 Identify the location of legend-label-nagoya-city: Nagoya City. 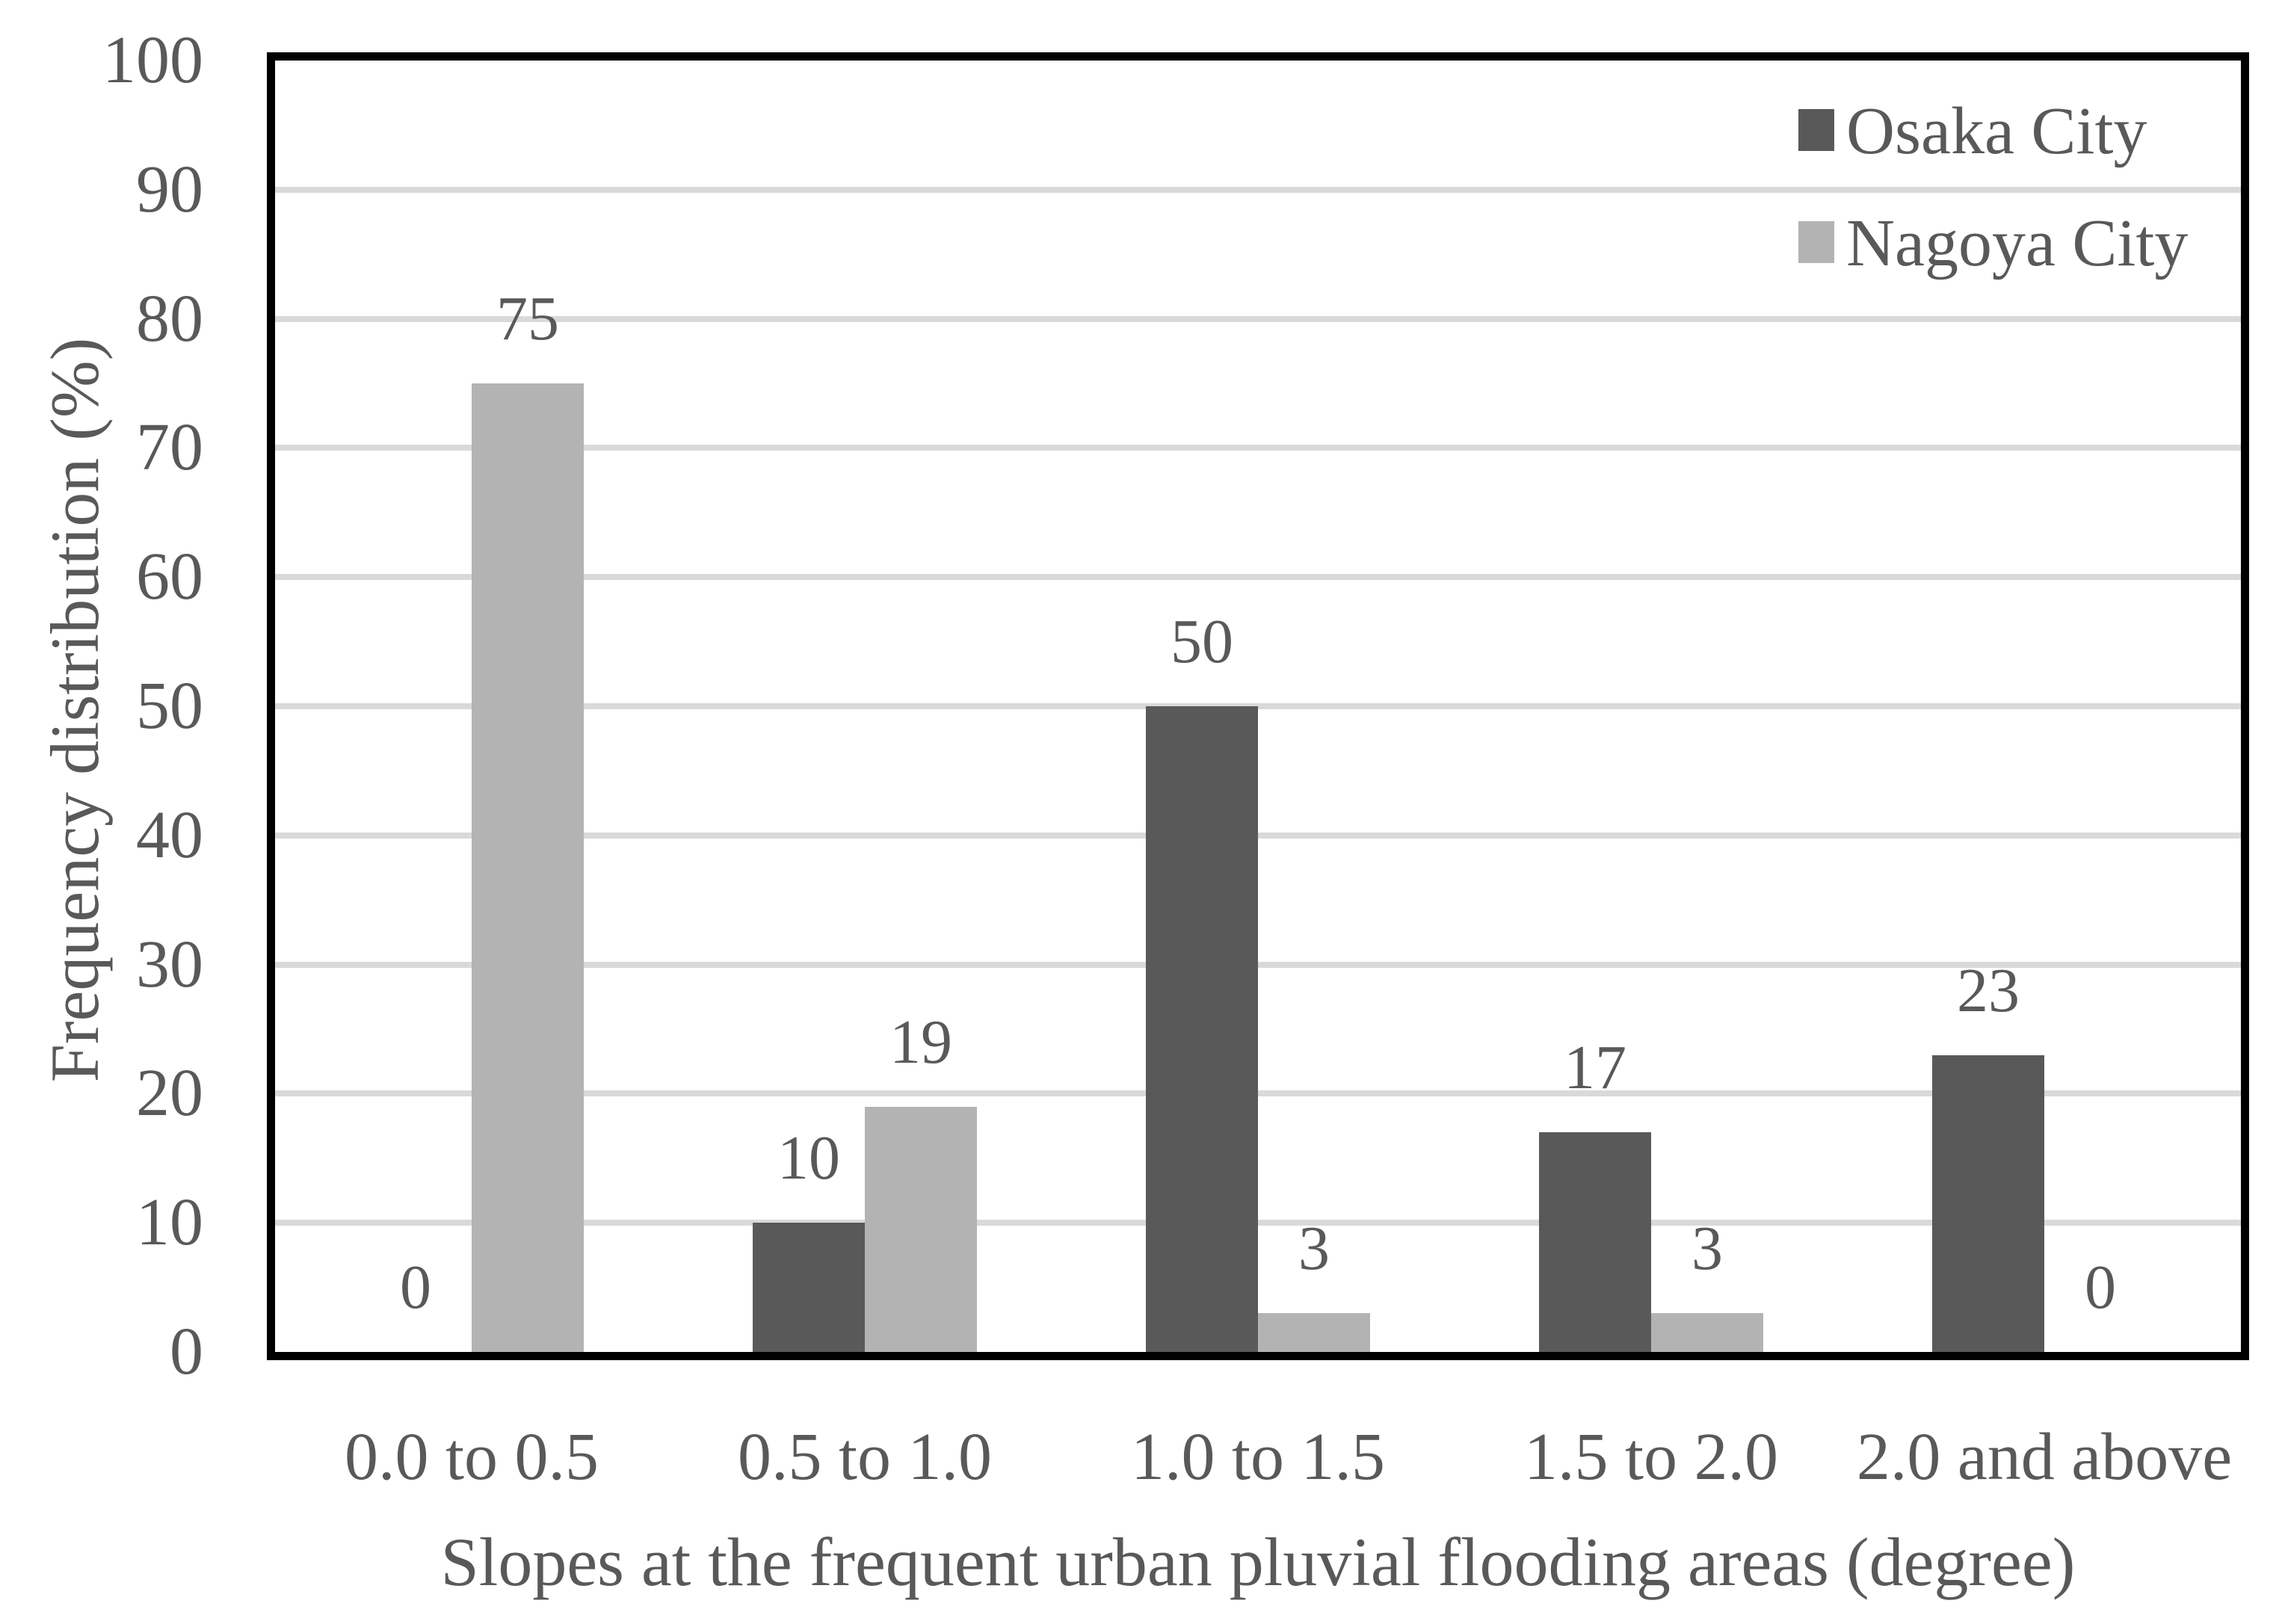
(2017, 243).